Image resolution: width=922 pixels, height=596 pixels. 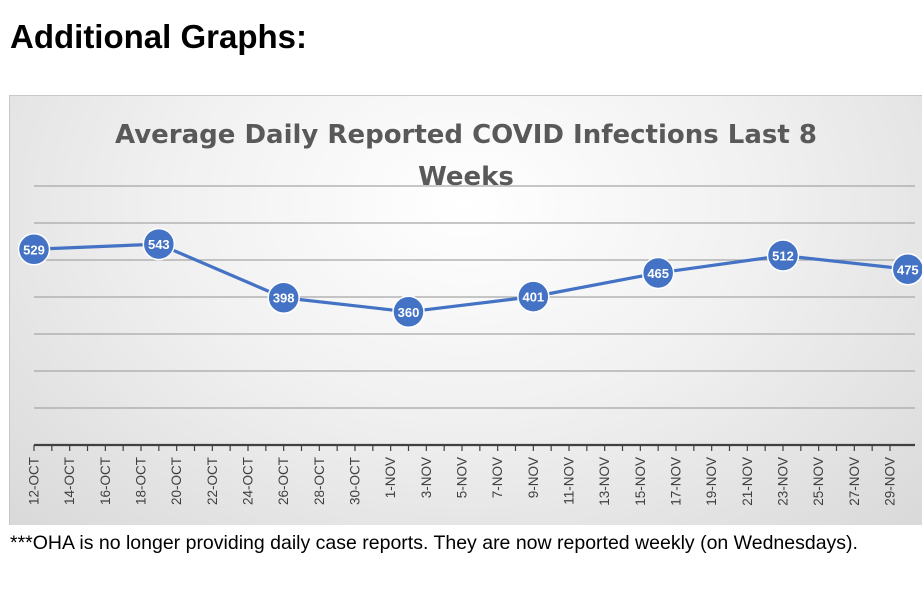 What do you see at coordinates (533, 477) in the screenshot?
I see `x-tick-label-9-NOV: 9-NOV` at bounding box center [533, 477].